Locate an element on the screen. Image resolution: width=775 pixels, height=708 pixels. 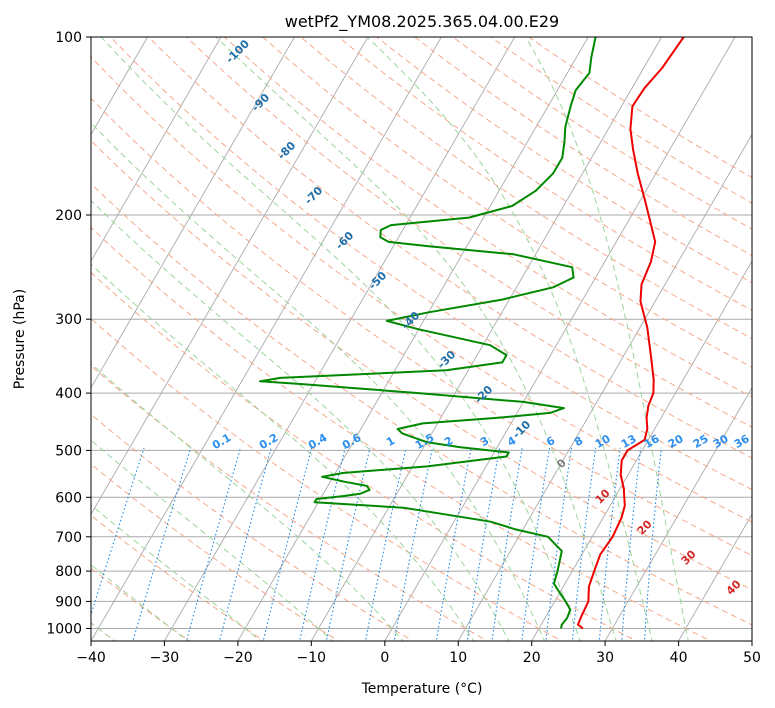
x-tick-label: 10 is located at coordinates (458, 658).